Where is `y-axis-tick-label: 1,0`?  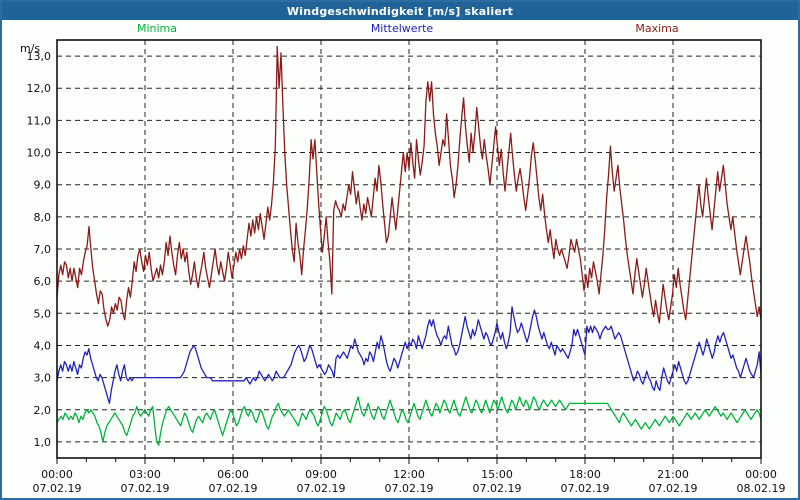
y-axis-tick-label: 1,0 is located at coordinates (43, 442).